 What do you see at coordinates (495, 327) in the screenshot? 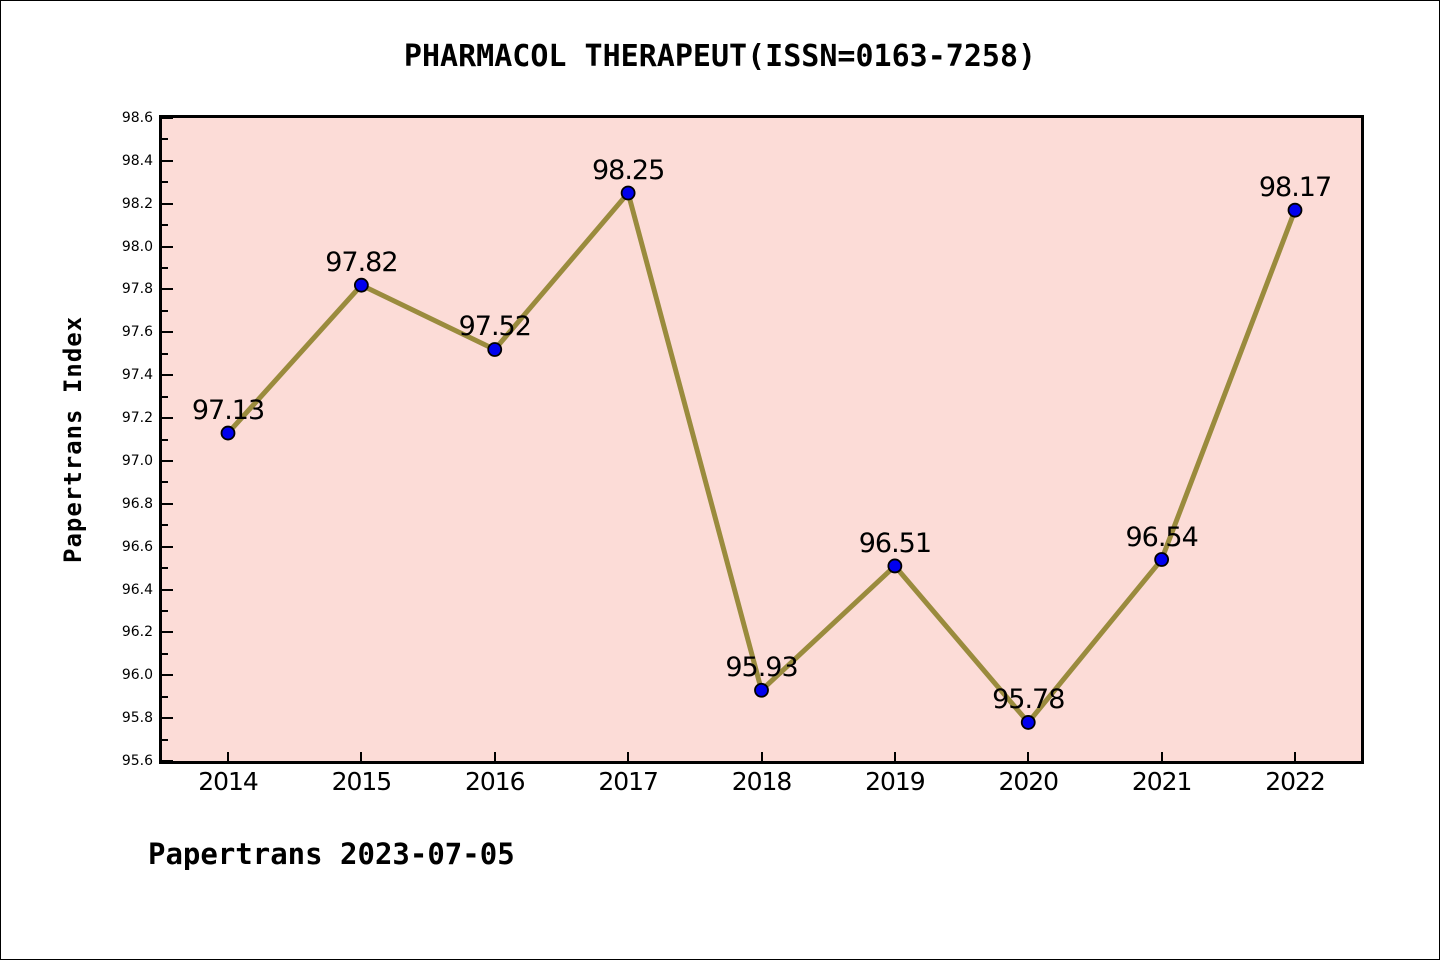
I see `data-point-value-label: 97.52` at bounding box center [495, 327].